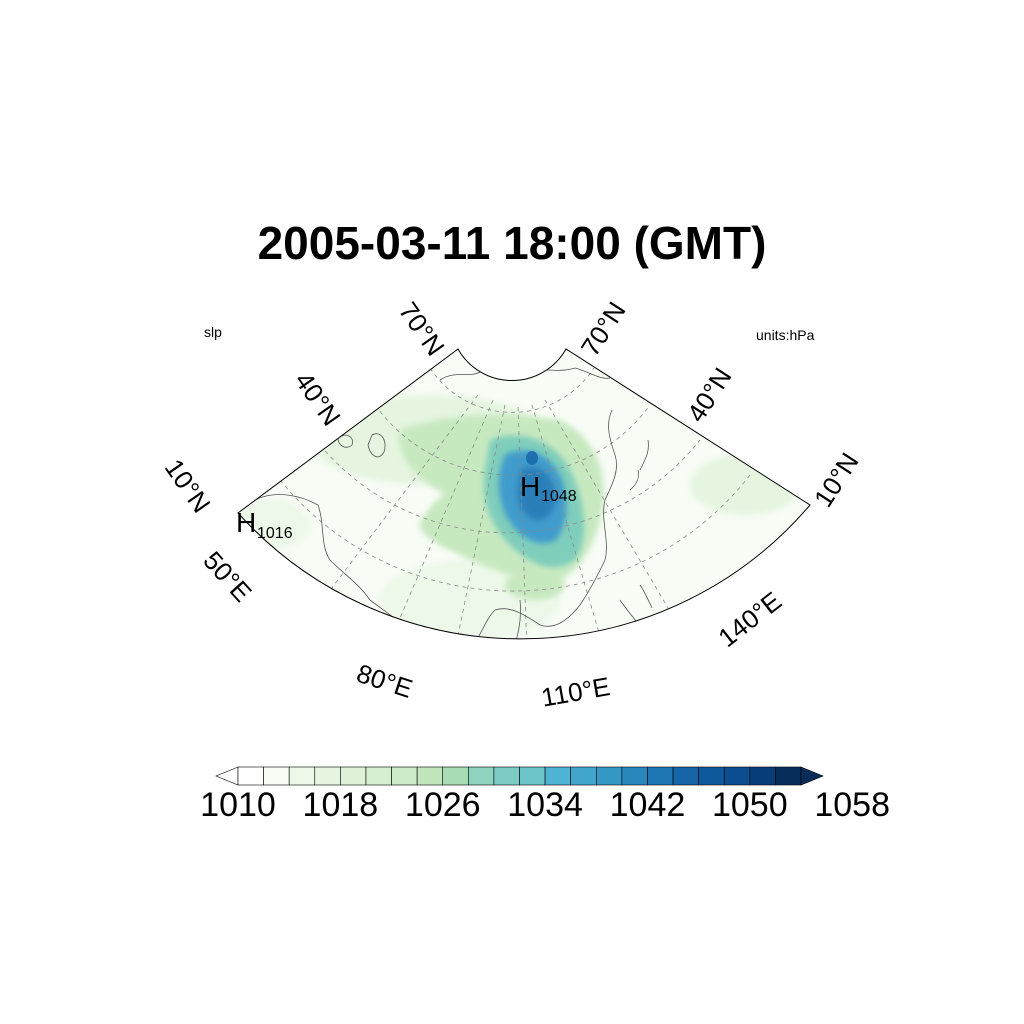 This screenshot has width=1024, height=1024. What do you see at coordinates (512, 390) in the screenshot?
I see `parallel-70N` at bounding box center [512, 390].